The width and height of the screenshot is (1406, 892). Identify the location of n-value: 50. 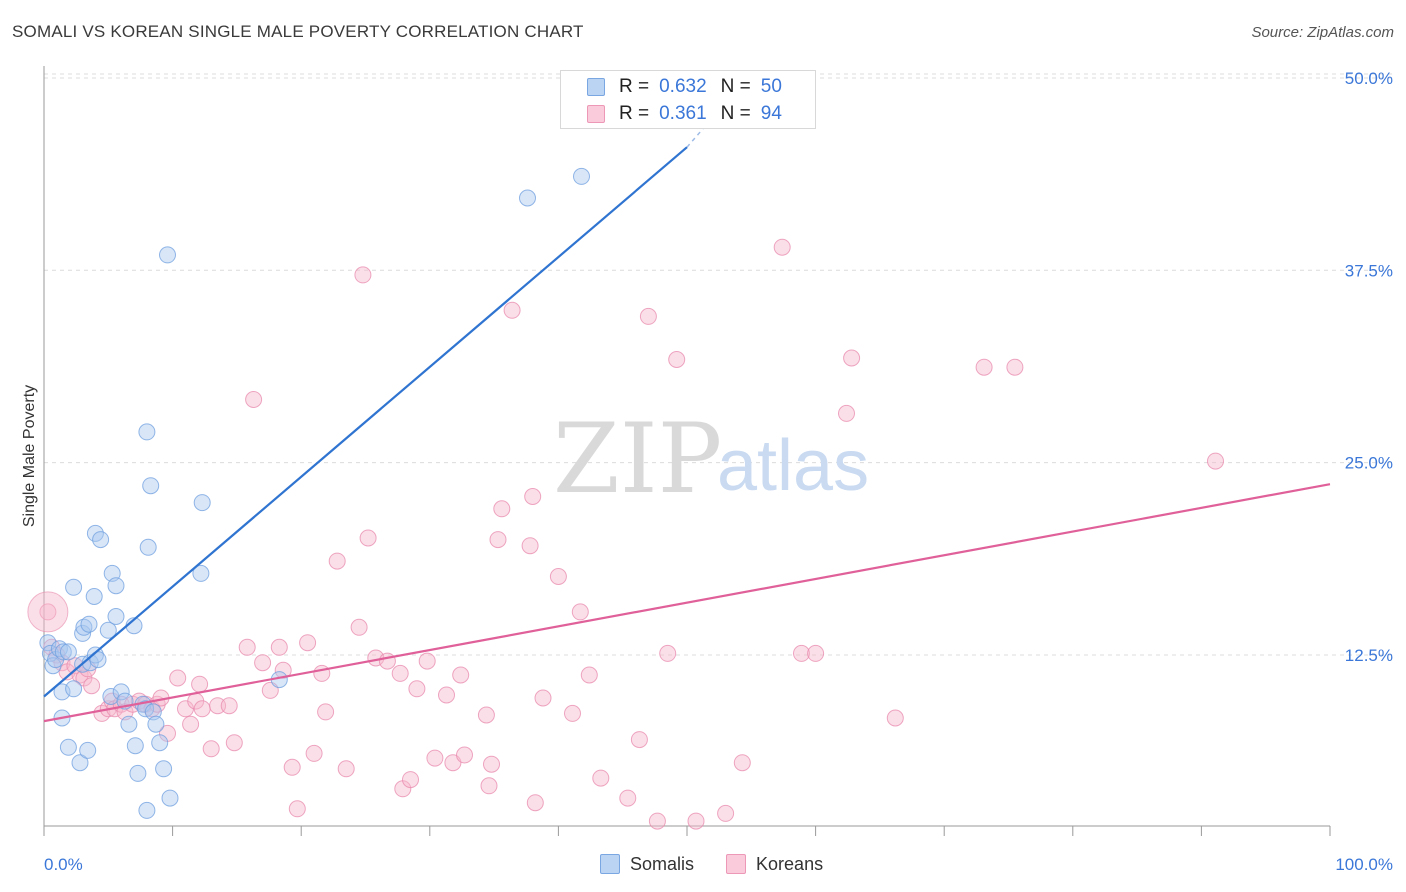
(771, 86).